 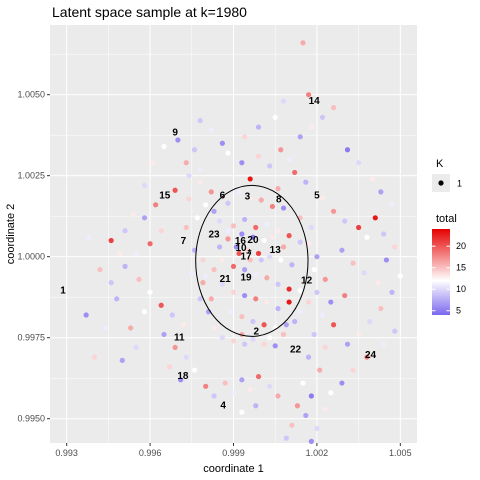 I want to click on point-label: 2, so click(x=257, y=331).